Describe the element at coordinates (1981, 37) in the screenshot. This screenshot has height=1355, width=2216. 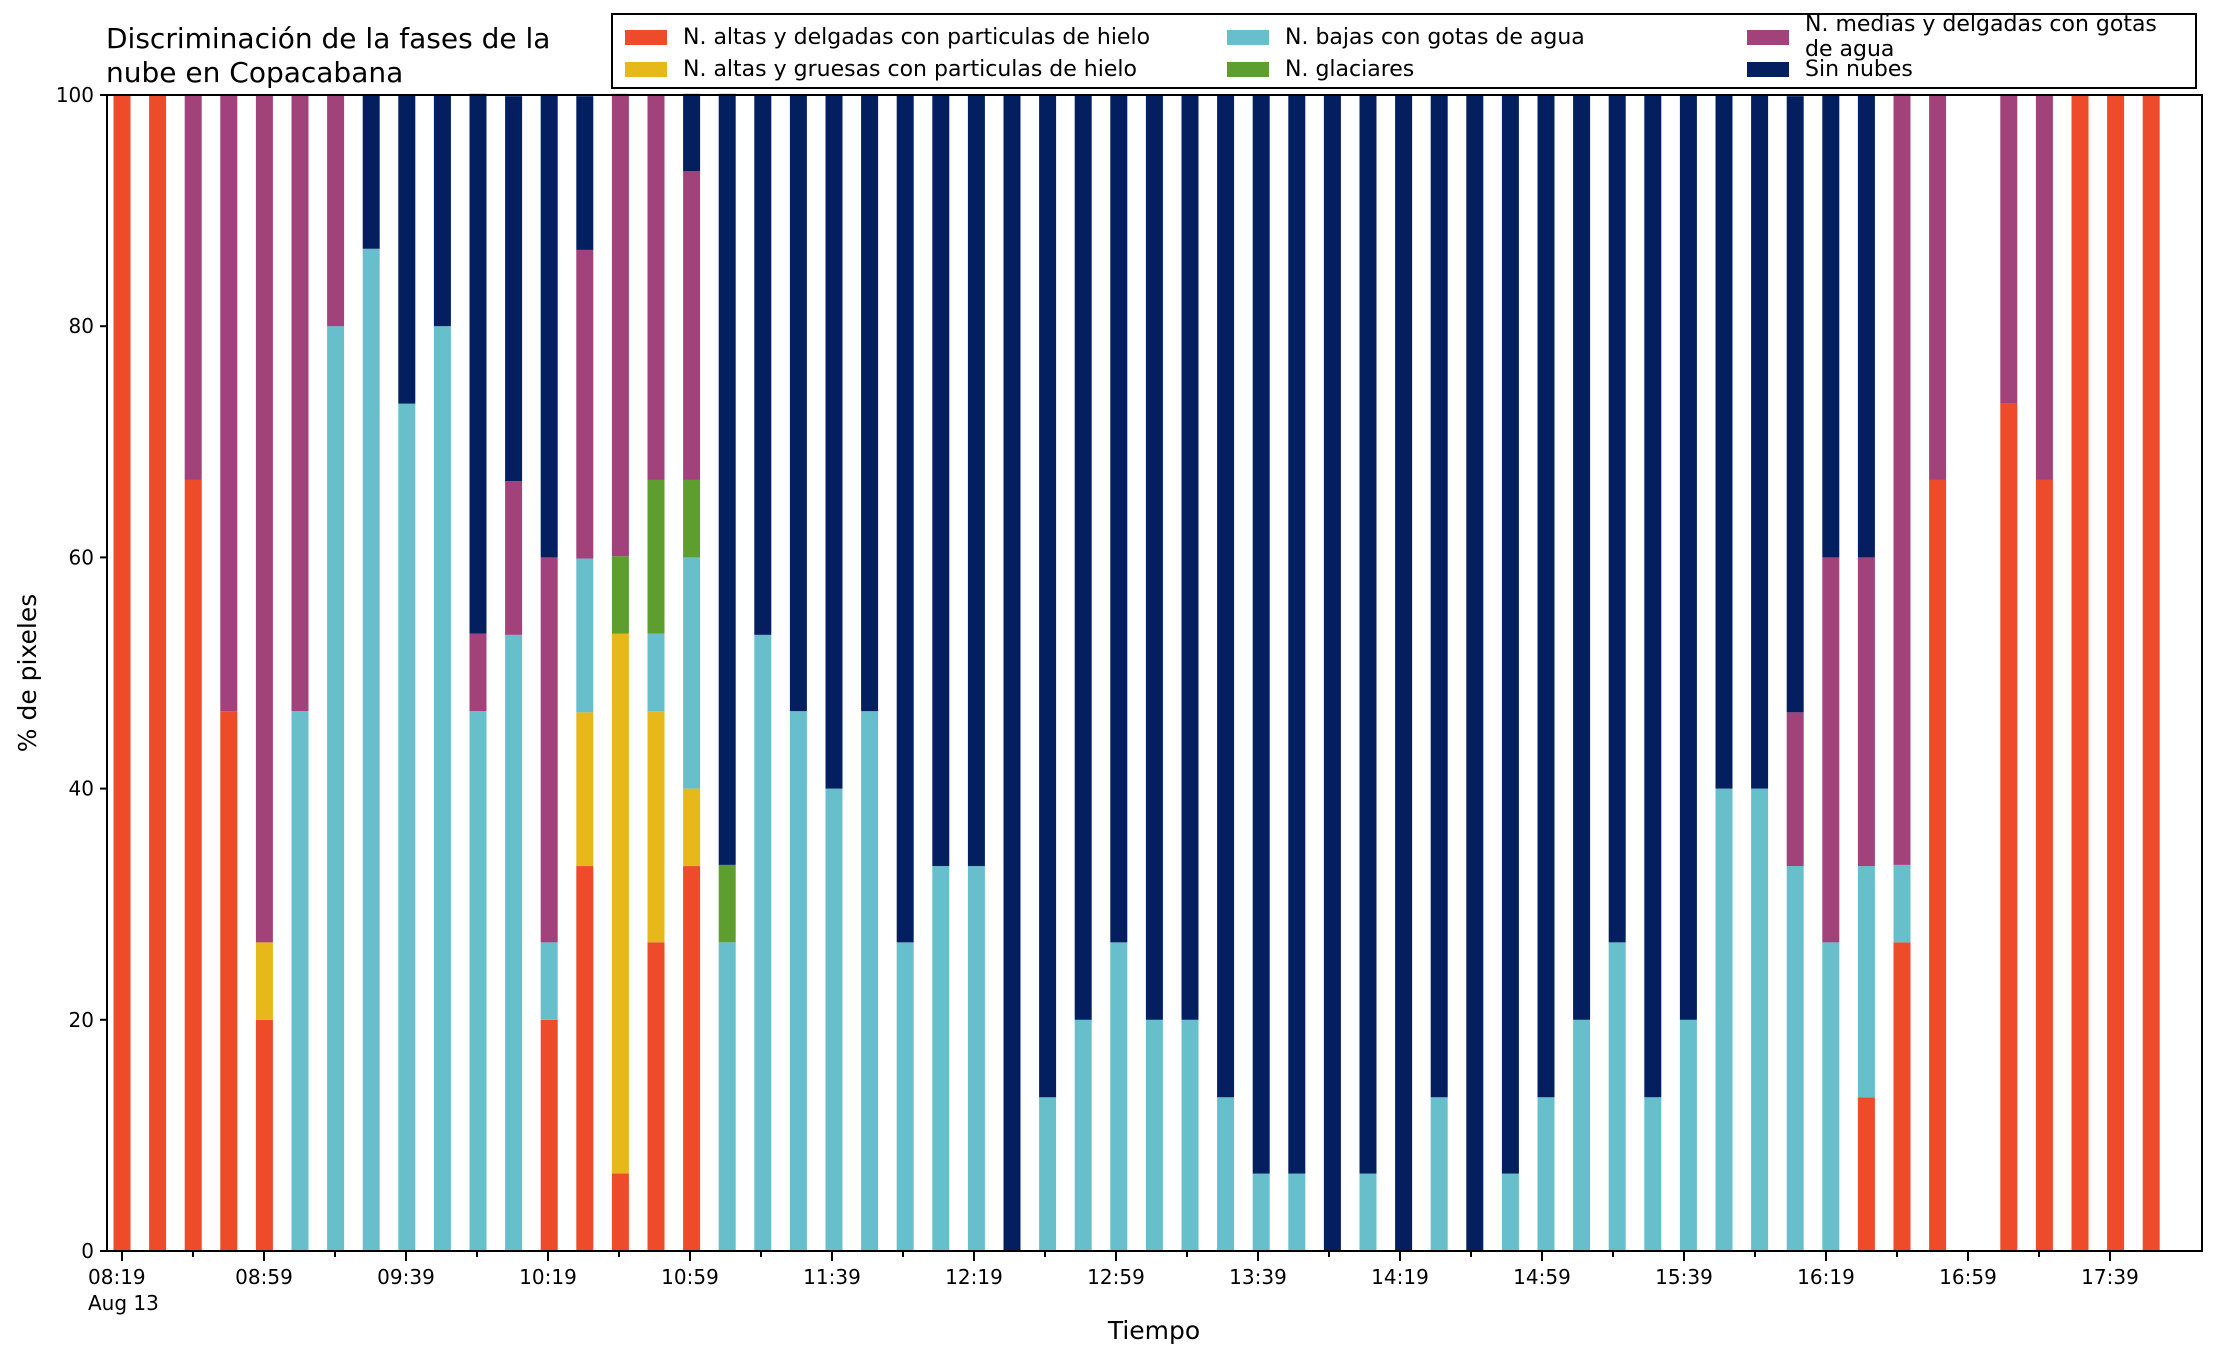
I see `legend-label: N. medias y delgadas con gotas de agua` at that location.